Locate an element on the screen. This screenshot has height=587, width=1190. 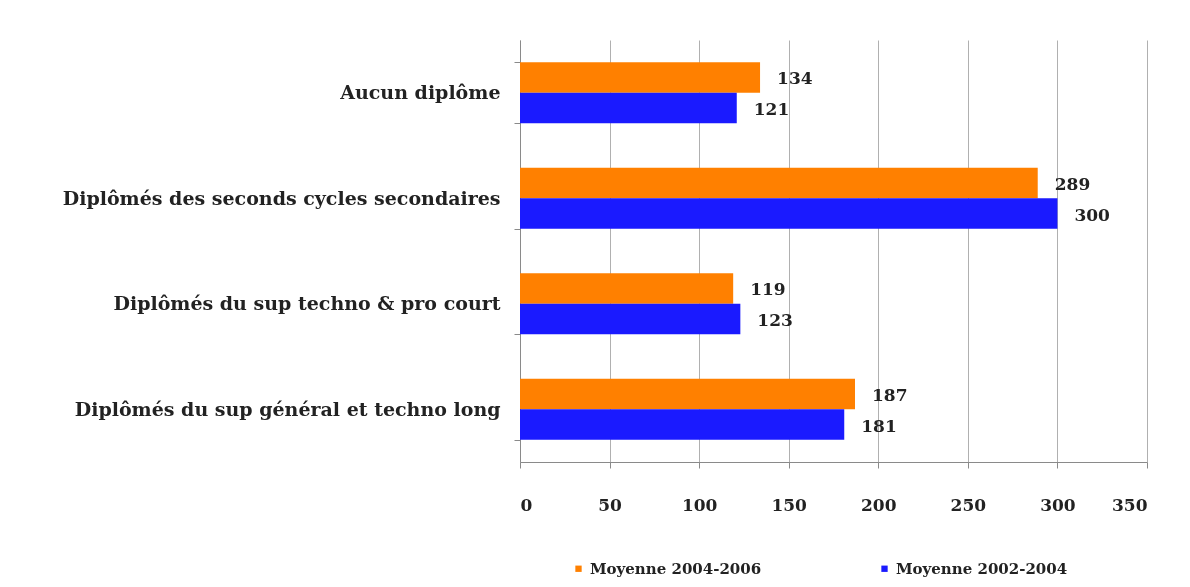
data-label: 181 is located at coordinates (879, 425).